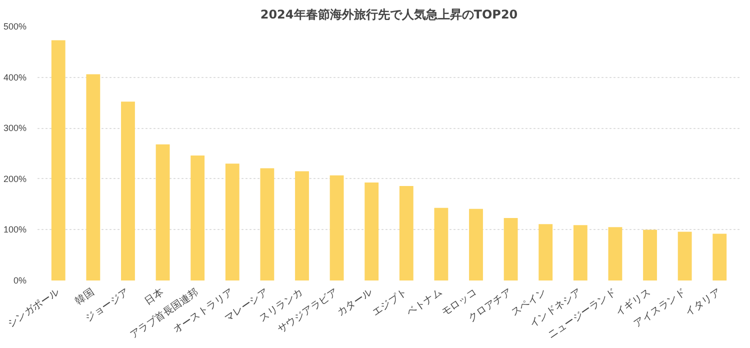 This screenshot has width=750, height=348. What do you see at coordinates (15, 229) in the screenshot?
I see `y-tick-label: 100%` at bounding box center [15, 229].